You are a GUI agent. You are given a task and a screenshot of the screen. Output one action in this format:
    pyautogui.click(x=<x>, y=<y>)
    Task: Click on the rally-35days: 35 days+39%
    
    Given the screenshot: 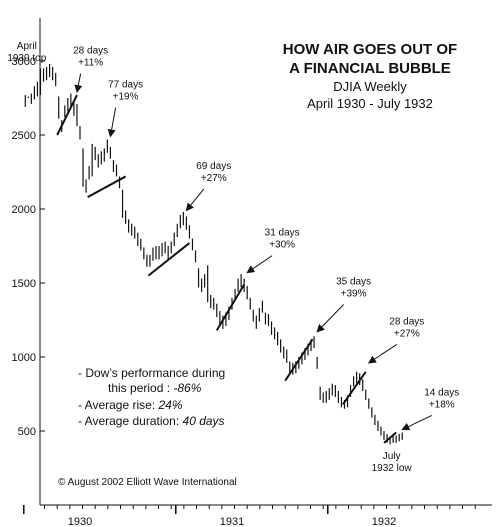 What is the action you would take?
    pyautogui.click(x=343, y=304)
    